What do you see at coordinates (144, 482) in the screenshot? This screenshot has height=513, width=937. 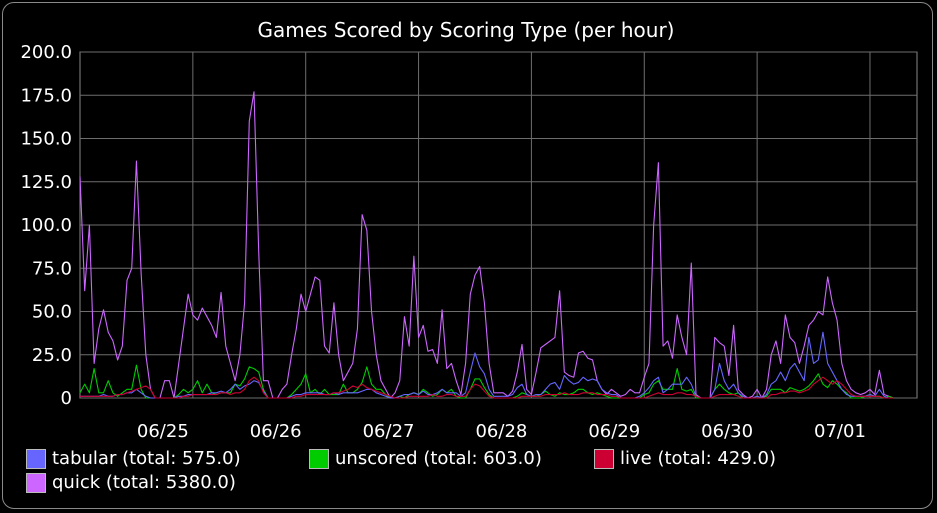 I see `legend-label-quick: quick (total: 5380.0)` at bounding box center [144, 482].